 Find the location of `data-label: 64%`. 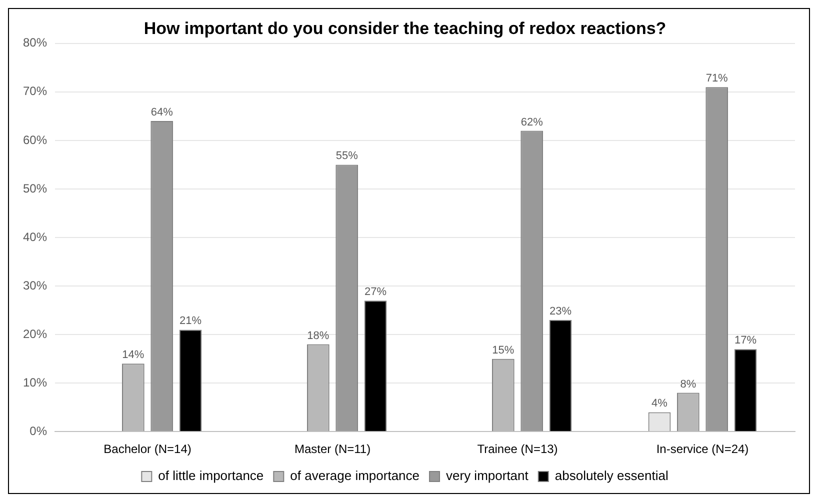

data-label: 64% is located at coordinates (162, 112).